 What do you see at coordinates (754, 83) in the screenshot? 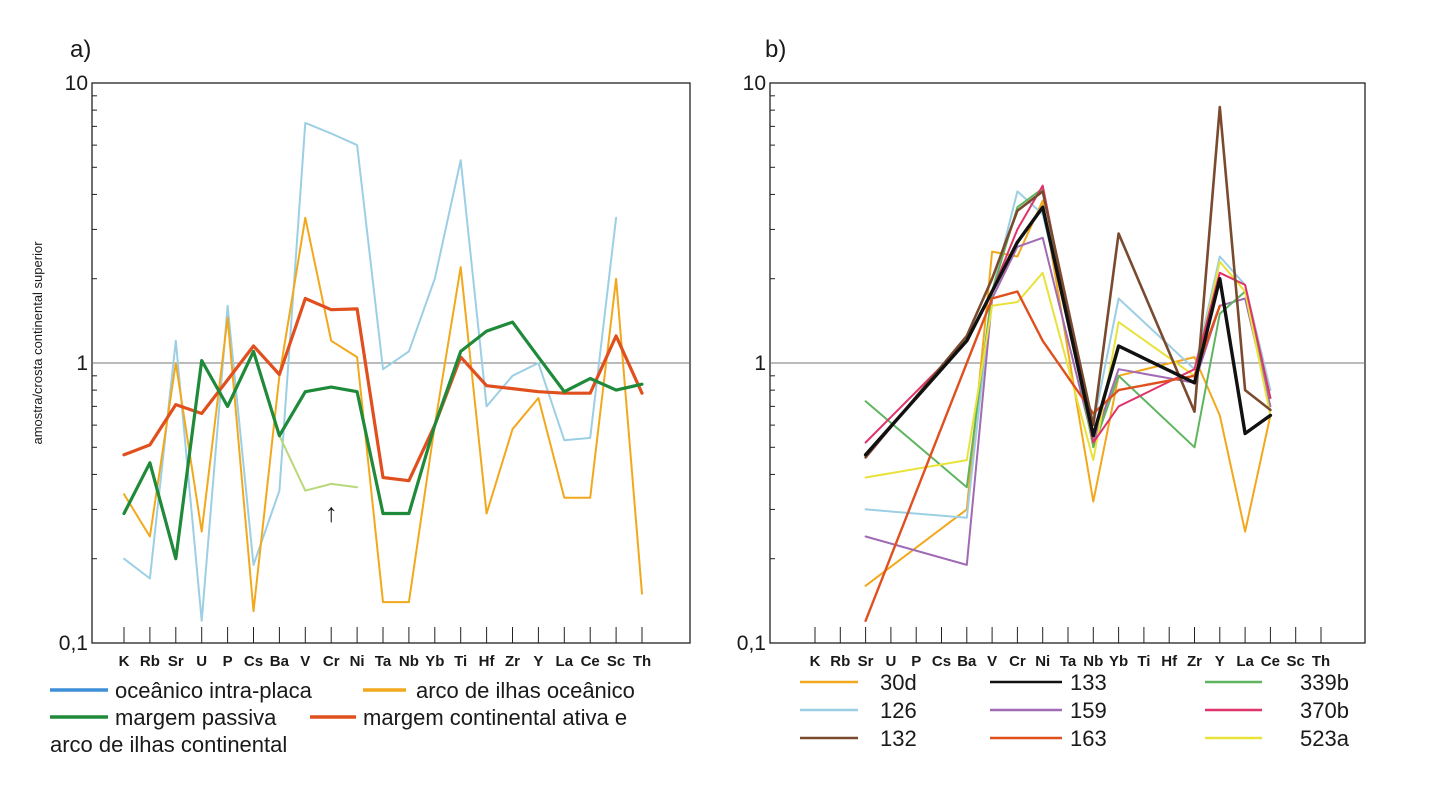
I see `panel-b-ytick-label: 10` at bounding box center [754, 83].